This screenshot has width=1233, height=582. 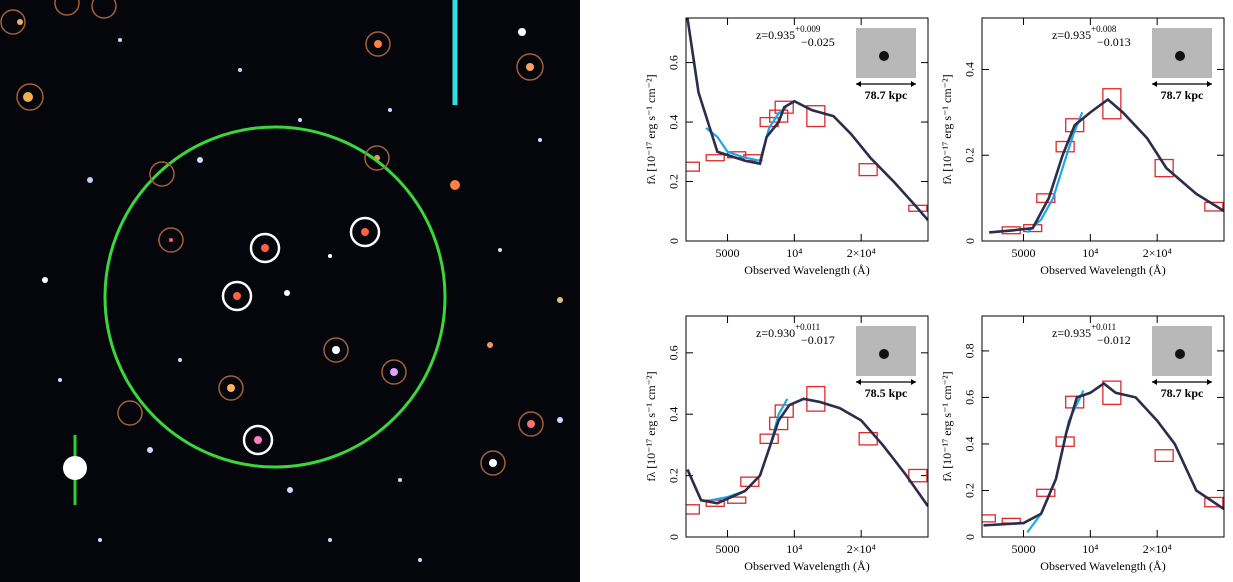 I want to click on redshift-err-minus: −0.025, so click(x=818, y=42).